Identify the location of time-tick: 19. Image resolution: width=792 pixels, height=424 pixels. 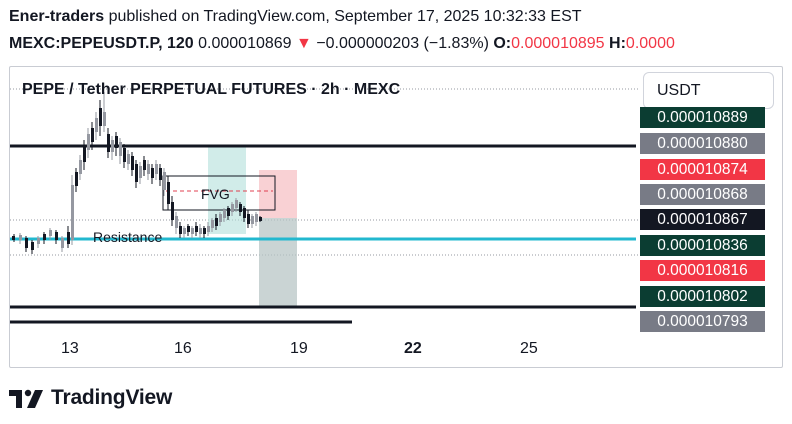
(299, 348).